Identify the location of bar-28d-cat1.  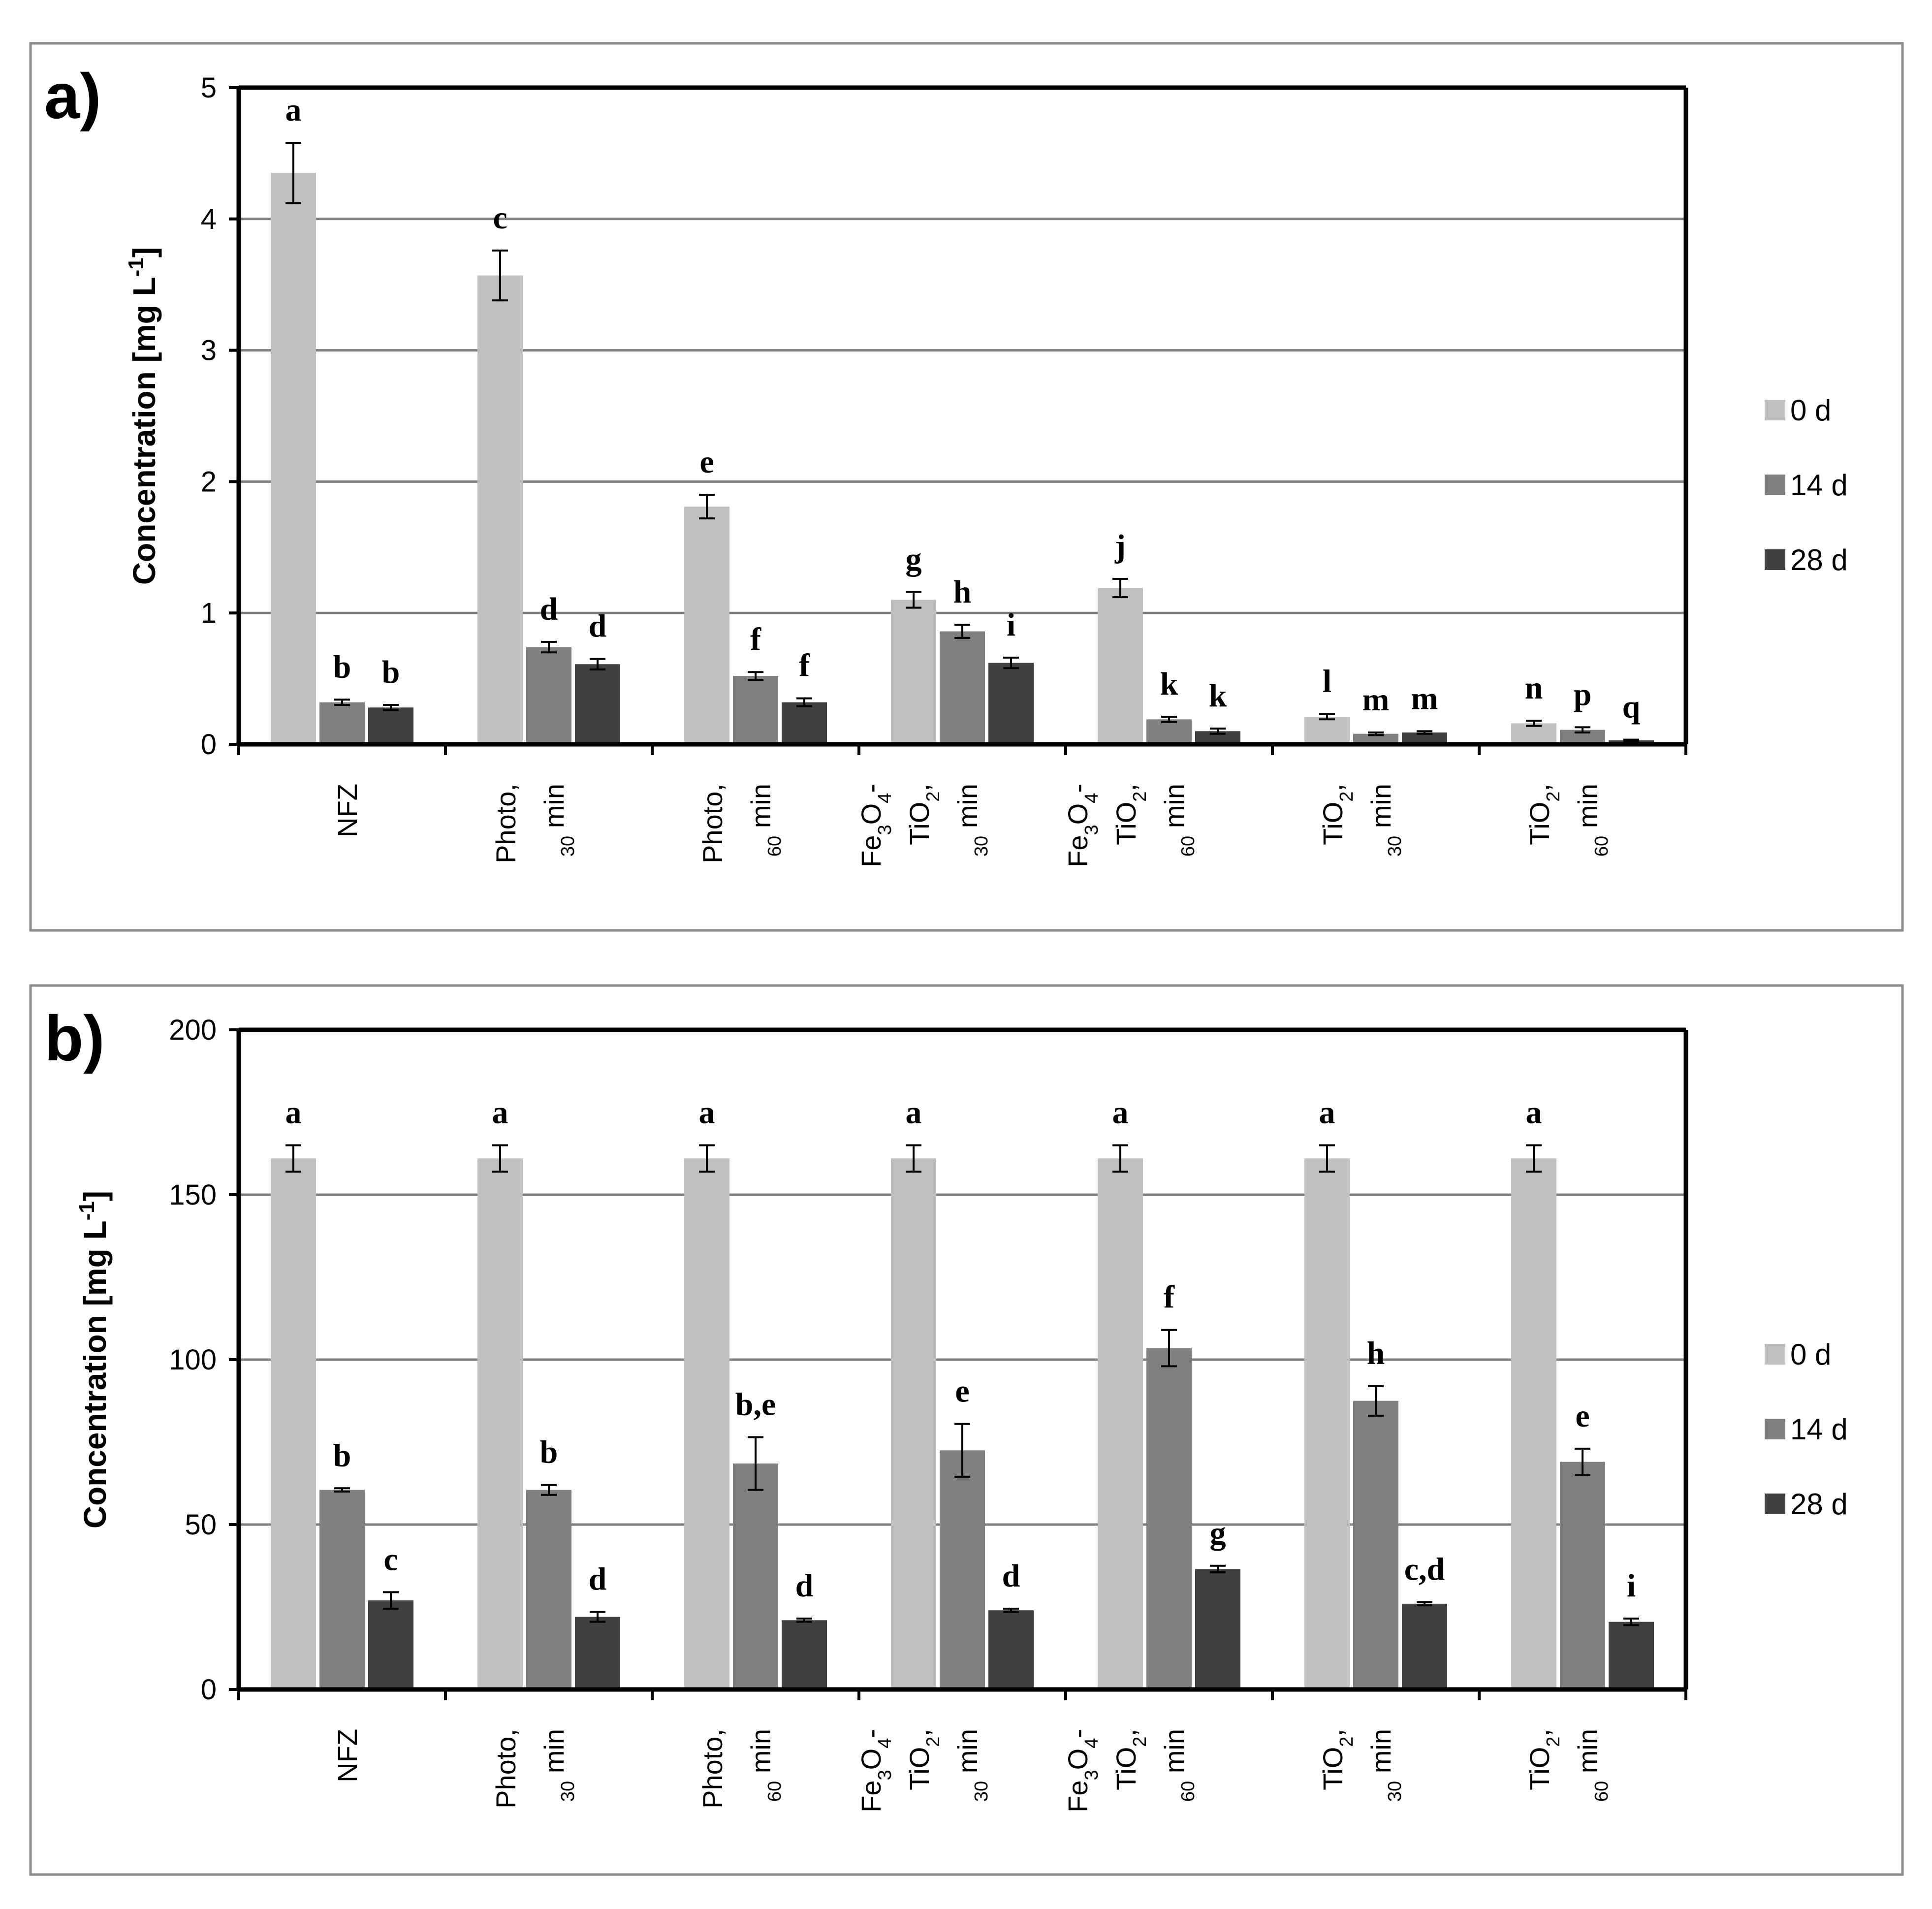
(597, 1653).